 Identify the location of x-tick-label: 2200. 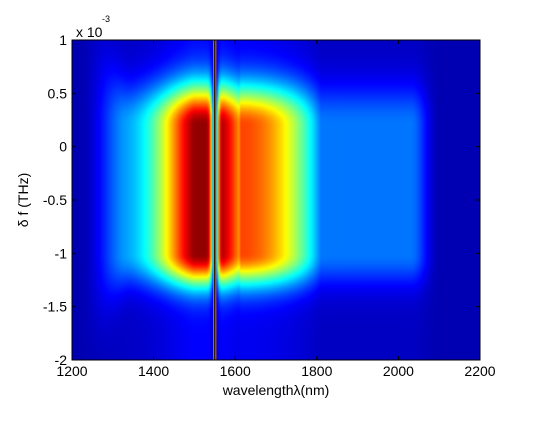
(479, 371).